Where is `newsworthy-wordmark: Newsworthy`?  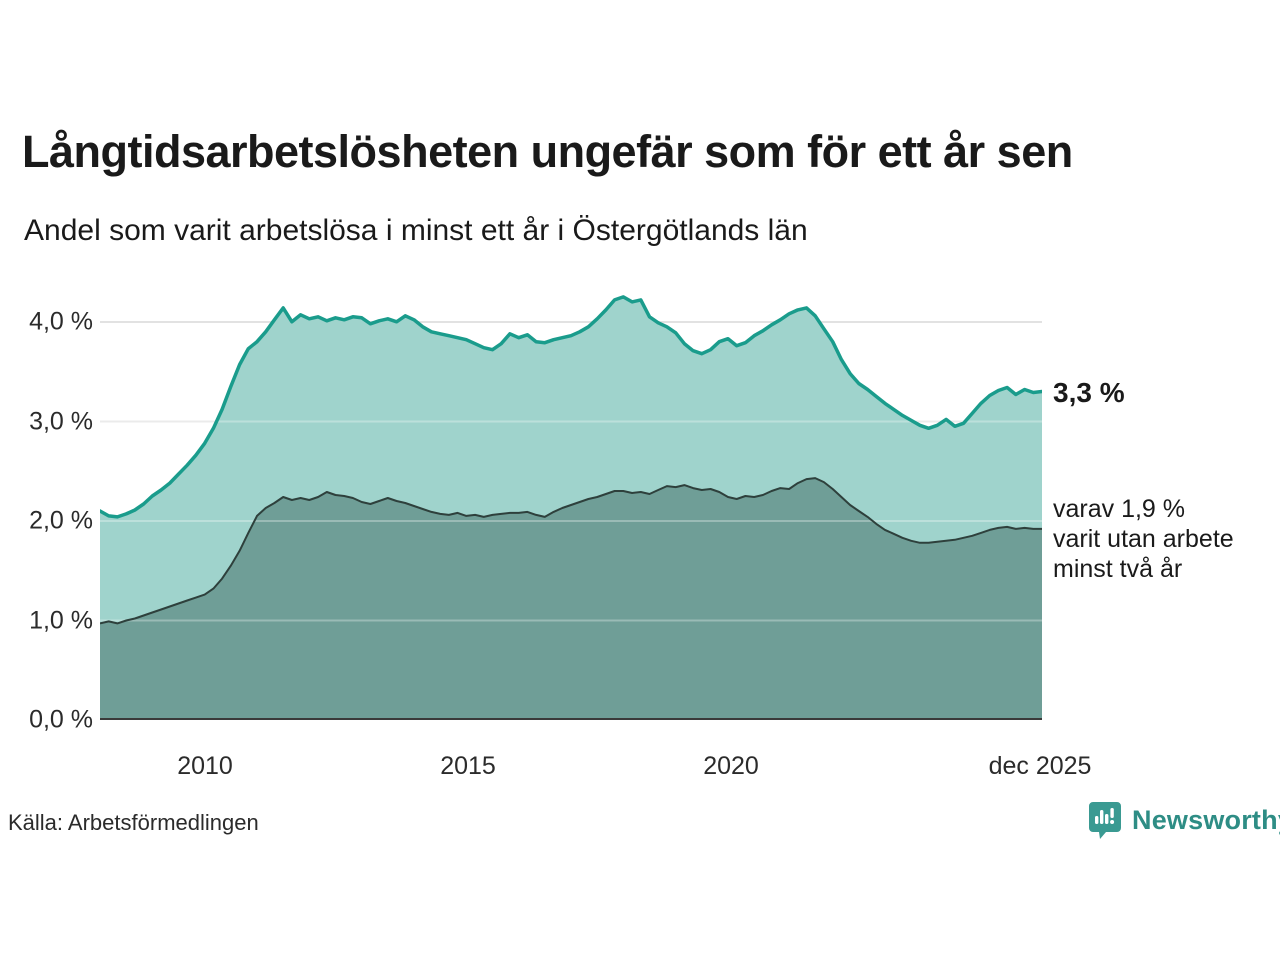 newsworthy-wordmark: Newsworthy is located at coordinates (1206, 819).